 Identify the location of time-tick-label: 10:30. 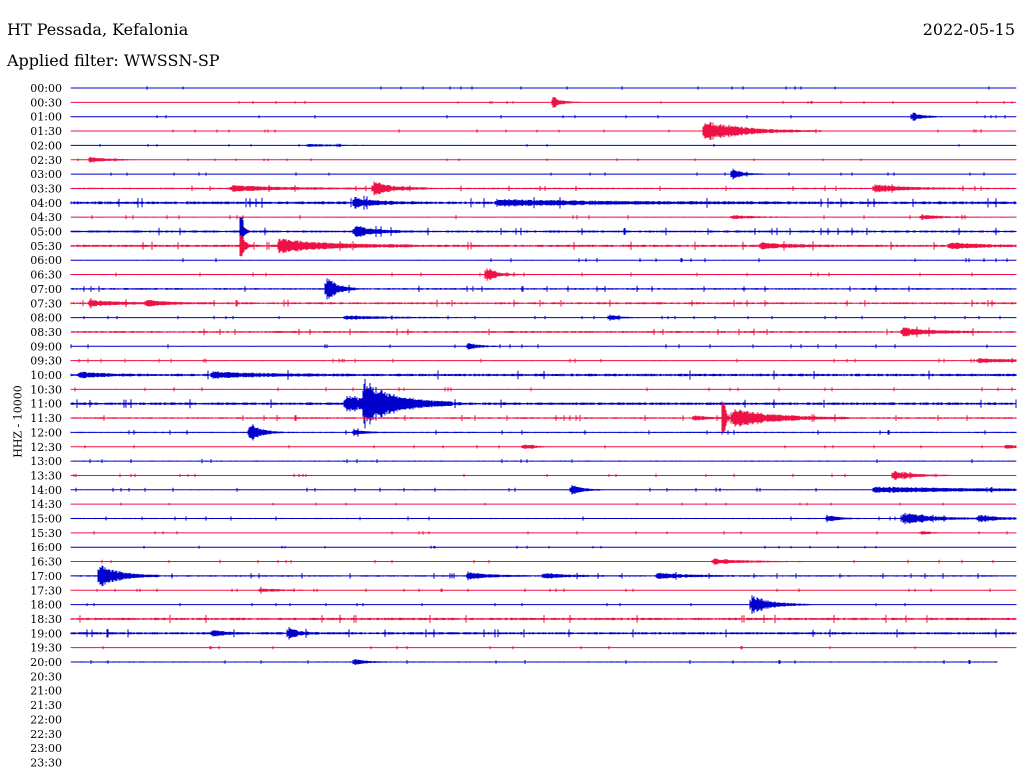
(46, 389).